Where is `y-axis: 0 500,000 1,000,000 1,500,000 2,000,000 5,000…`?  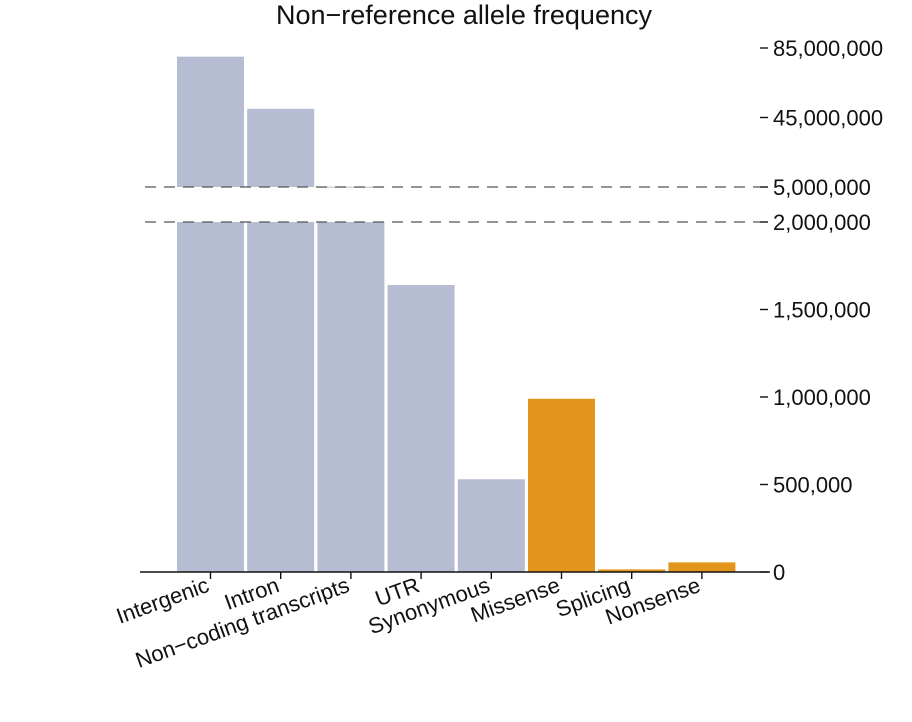
y-axis: 0 500,000 1,000,000 1,500,000 2,000,000 5,000… is located at coordinates (821, 310).